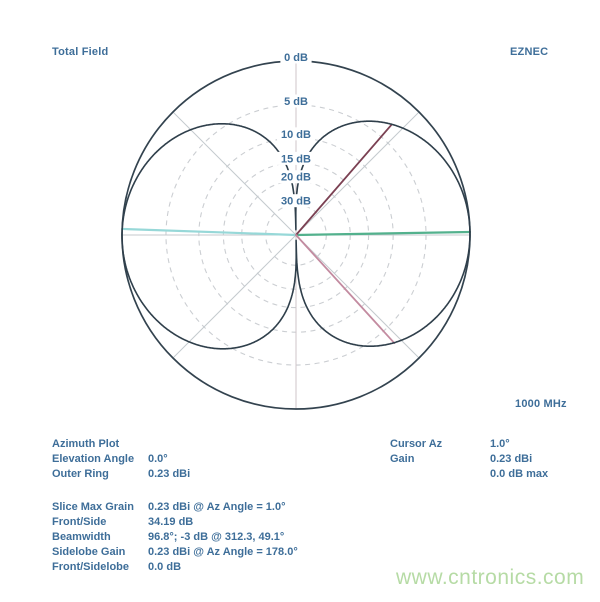 This screenshot has height=602, width=600. What do you see at coordinates (223, 552) in the screenshot?
I see `stats-value: 0.23 dBi @ Az Angle = 178.0°` at bounding box center [223, 552].